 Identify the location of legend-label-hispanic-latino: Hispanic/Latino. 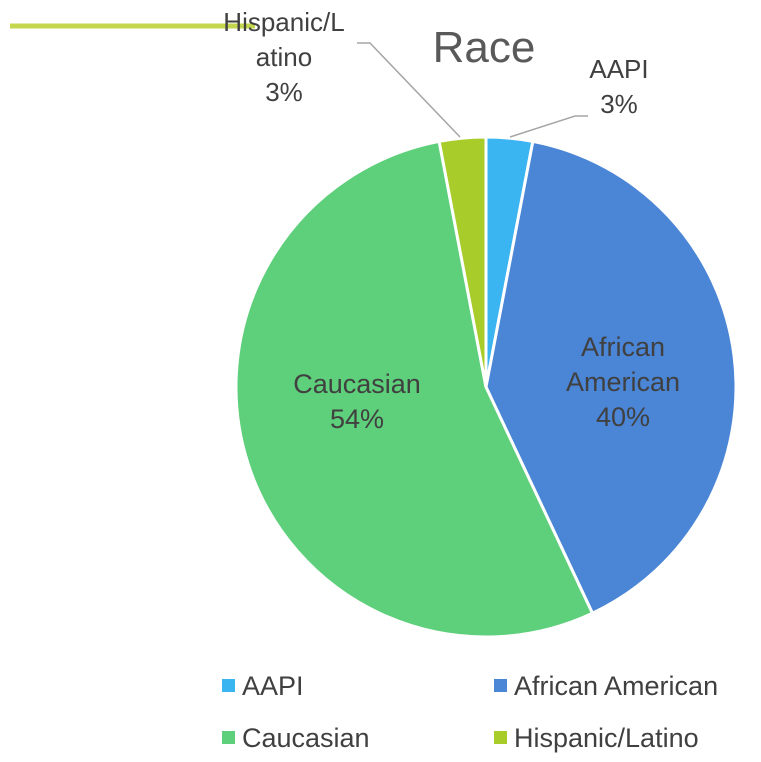
(606, 738).